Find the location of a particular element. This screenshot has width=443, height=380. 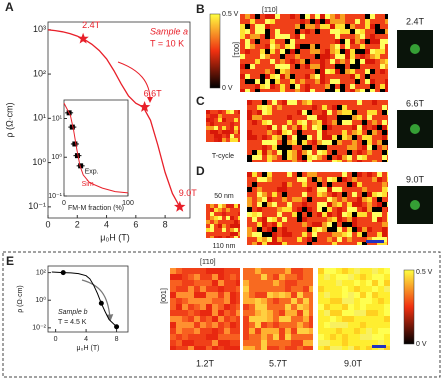

panel-label: E is located at coordinates (10, 261).